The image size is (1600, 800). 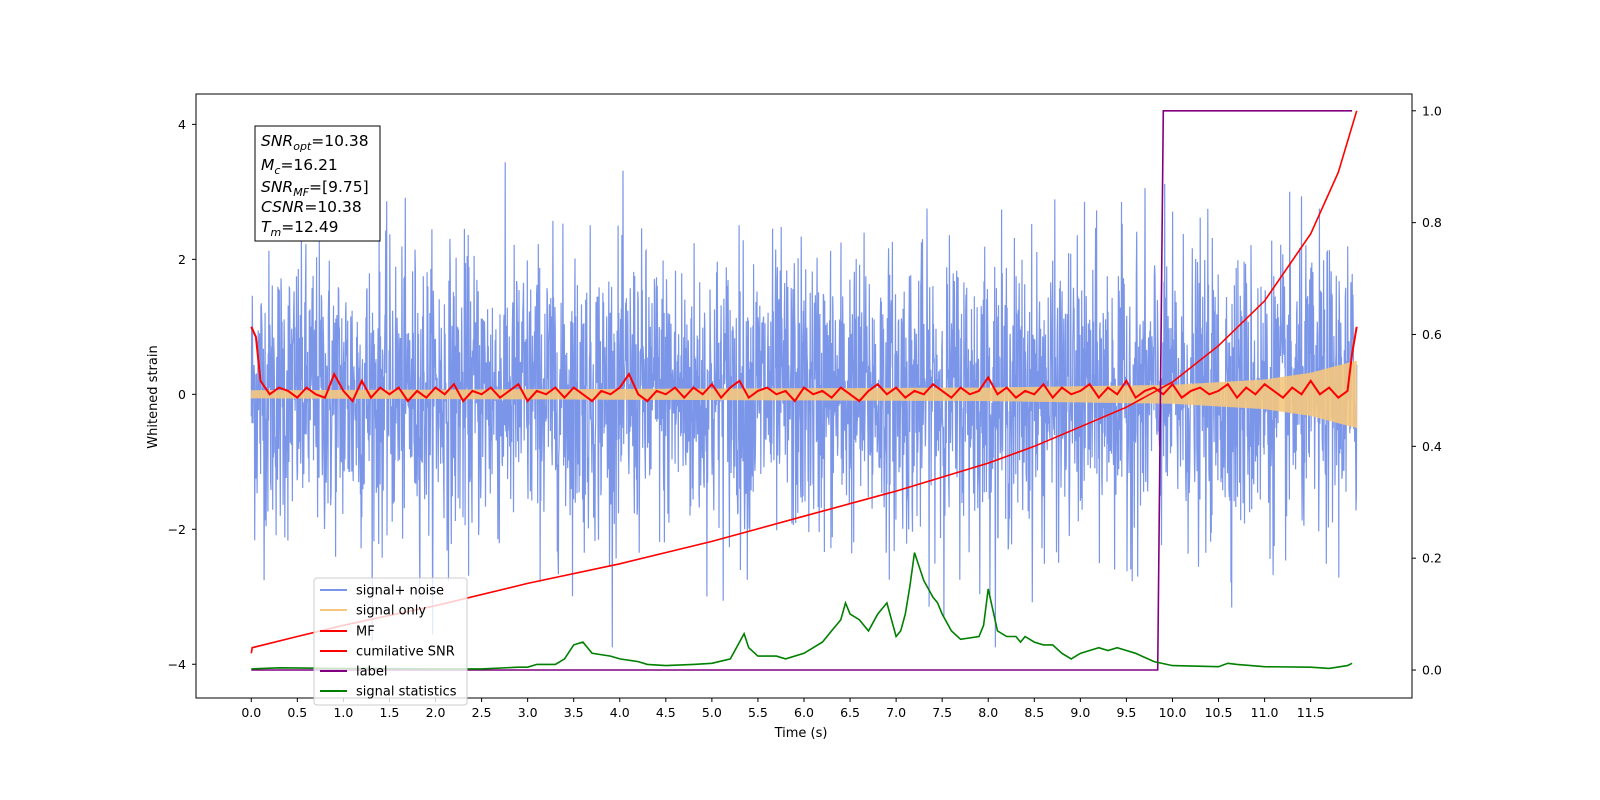 What do you see at coordinates (390, 712) in the screenshot?
I see `x-tick-label: 1.5` at bounding box center [390, 712].